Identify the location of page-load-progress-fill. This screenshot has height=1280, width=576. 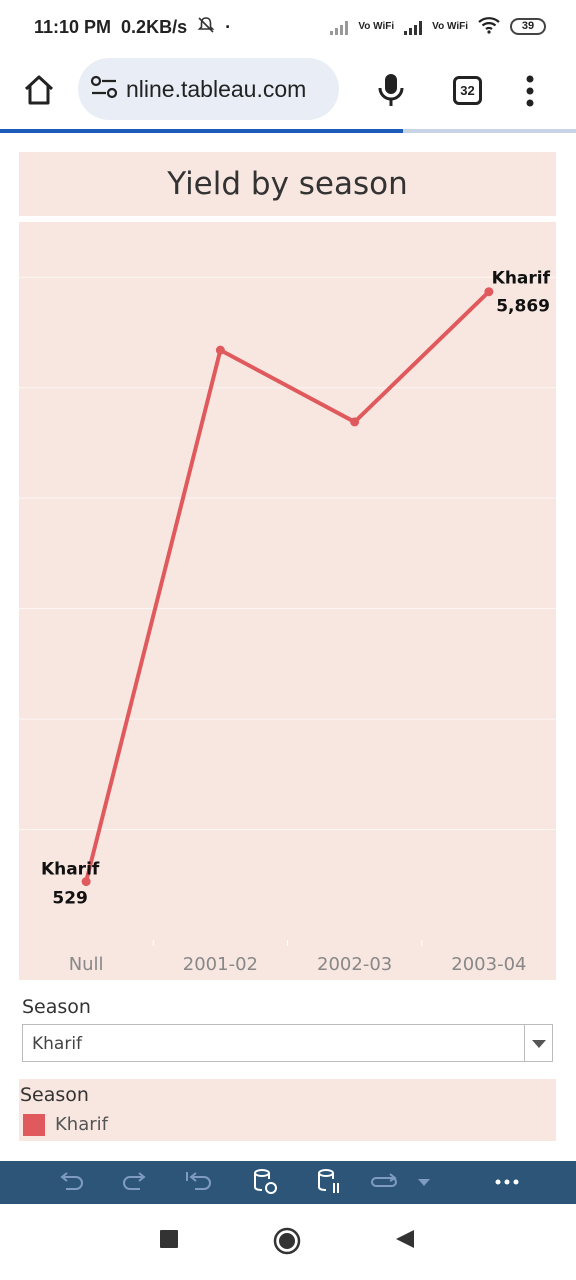
(202, 131).